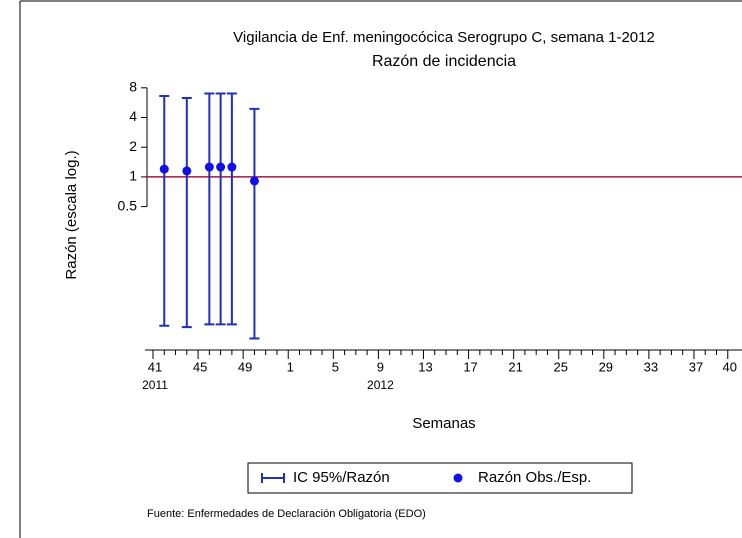 The width and height of the screenshot is (742, 538). What do you see at coordinates (440, 478) in the screenshot?
I see `legend-box` at bounding box center [440, 478].